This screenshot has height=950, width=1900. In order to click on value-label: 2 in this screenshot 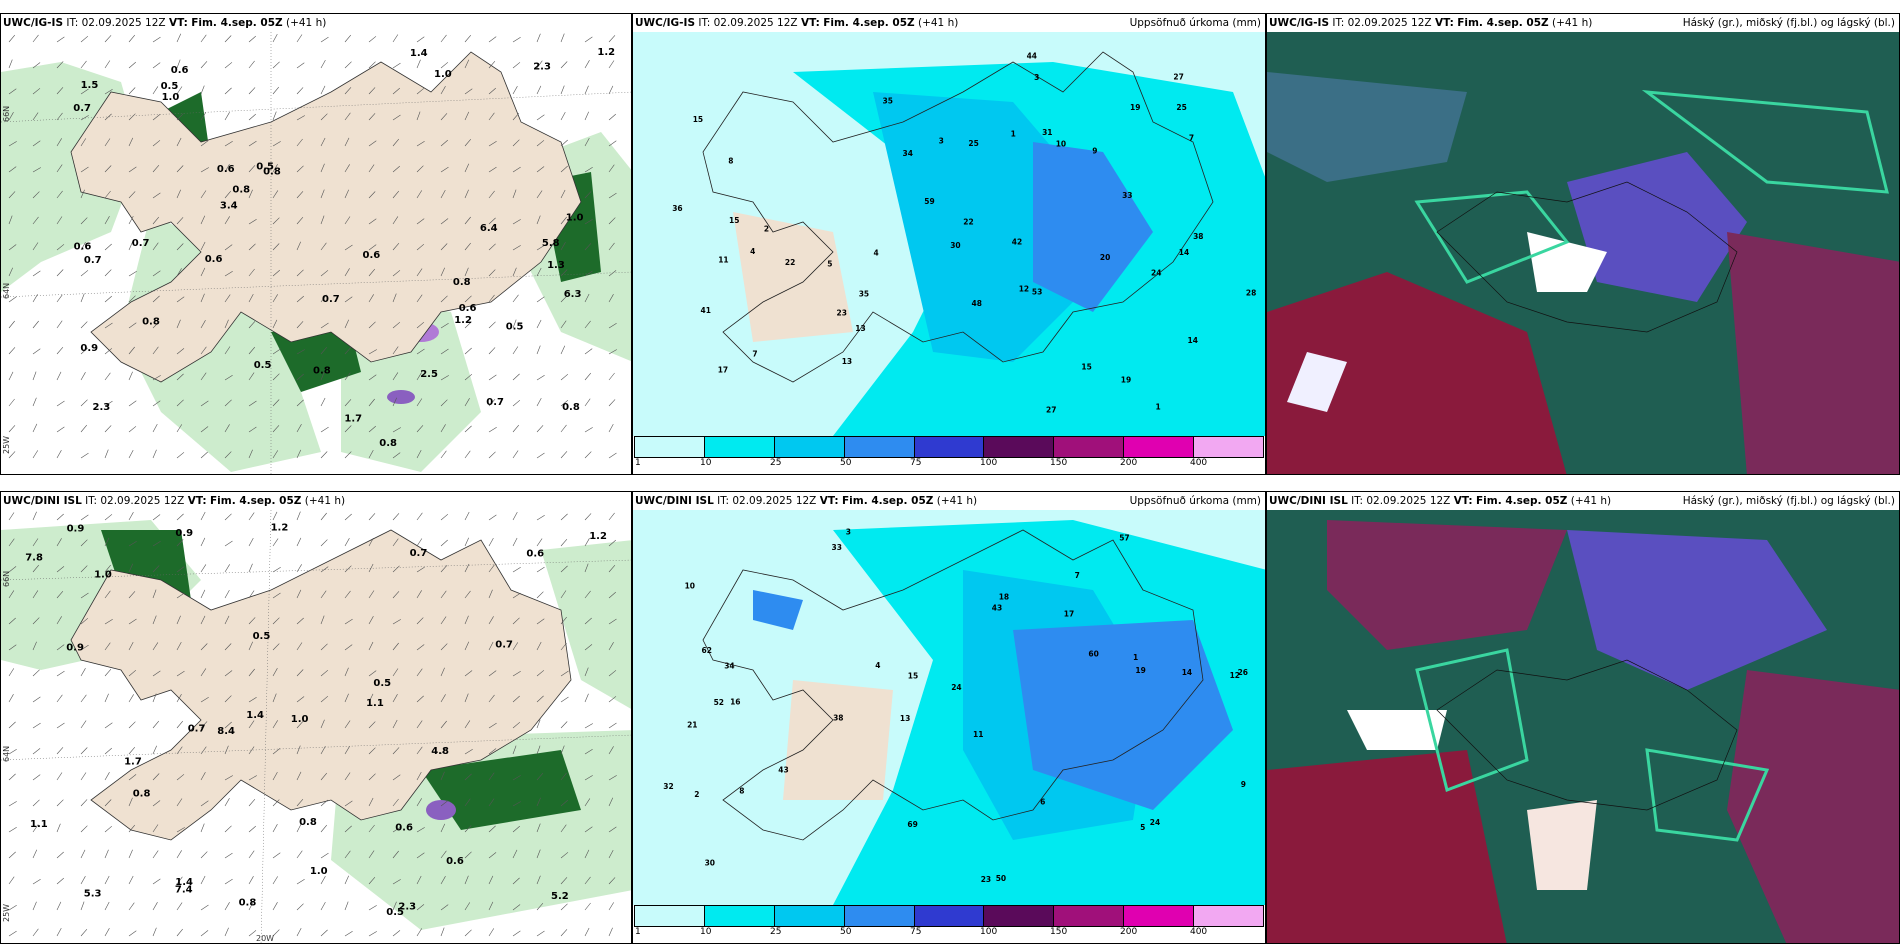, I will do `click(766, 229)`.